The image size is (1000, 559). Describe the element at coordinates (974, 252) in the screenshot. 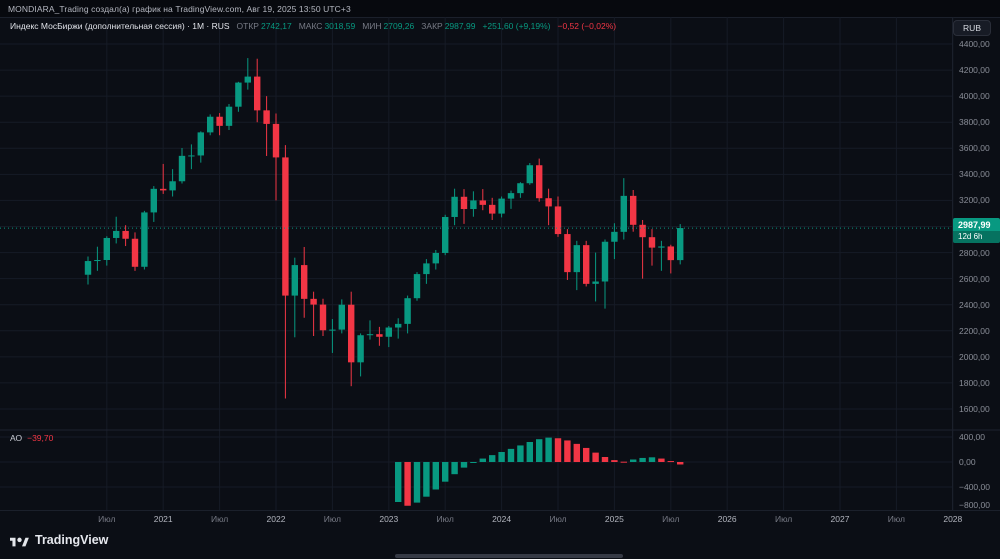

I see `price-tick-label: 2800,00` at that location.